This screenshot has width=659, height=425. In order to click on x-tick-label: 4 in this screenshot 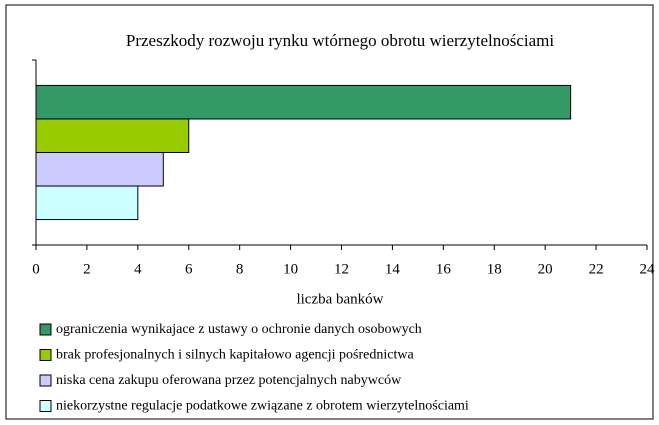, I will do `click(138, 269)`.